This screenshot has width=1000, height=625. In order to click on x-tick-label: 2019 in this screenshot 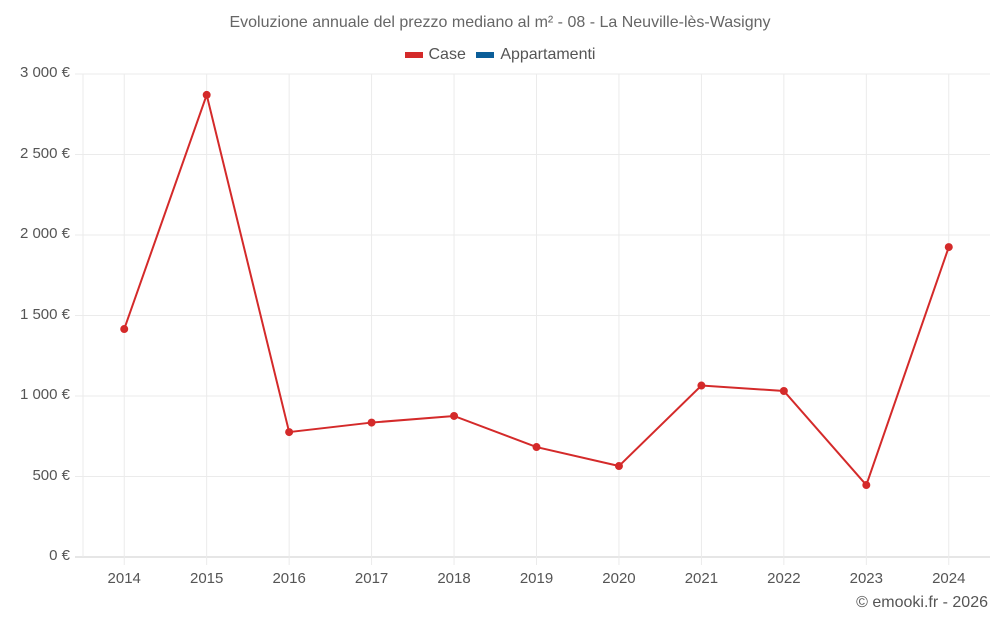, I will do `click(536, 578)`.